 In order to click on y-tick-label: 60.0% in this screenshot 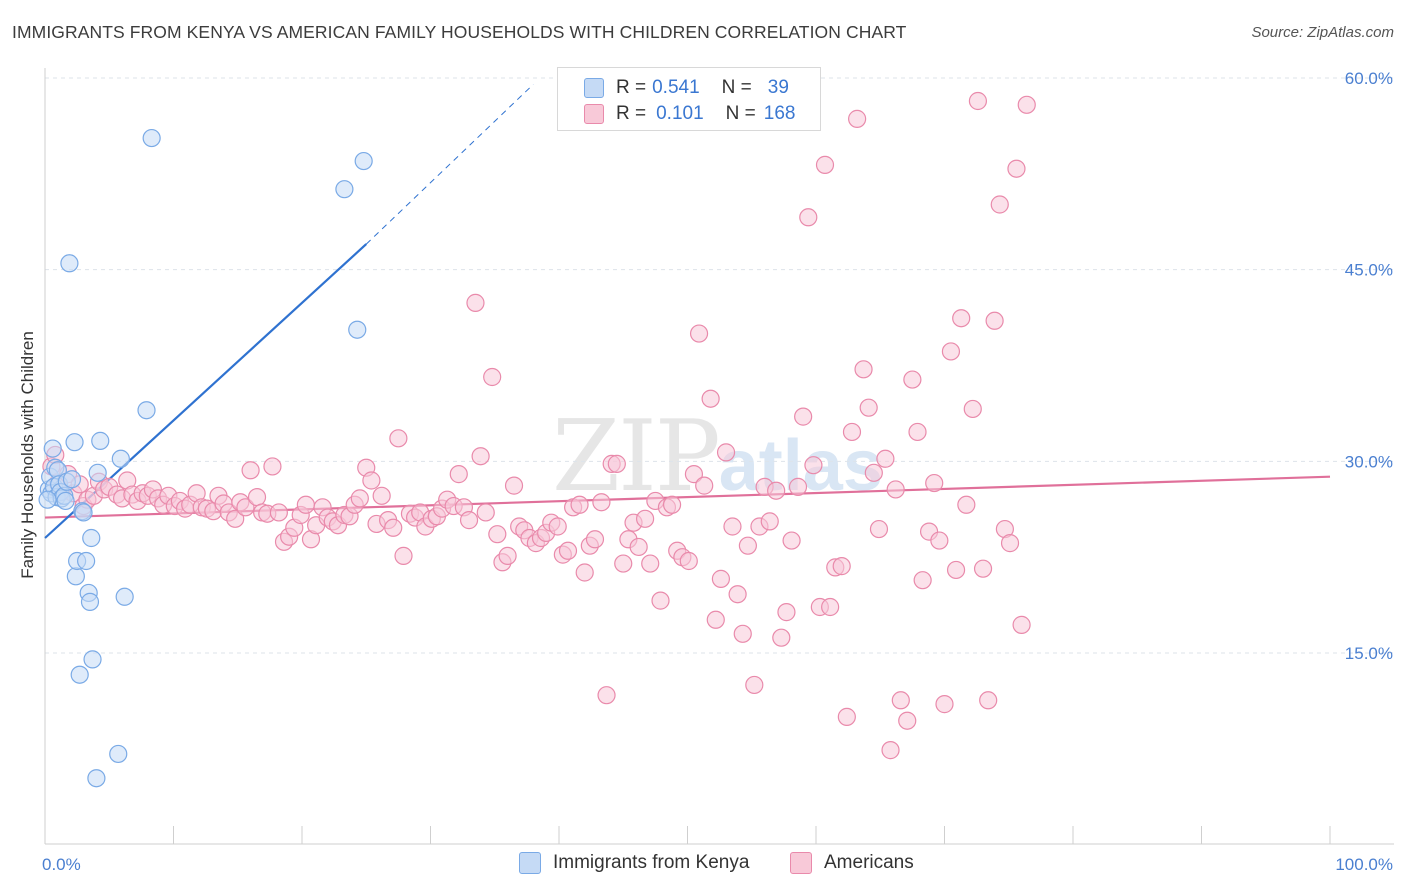, I will do `click(1369, 78)`.